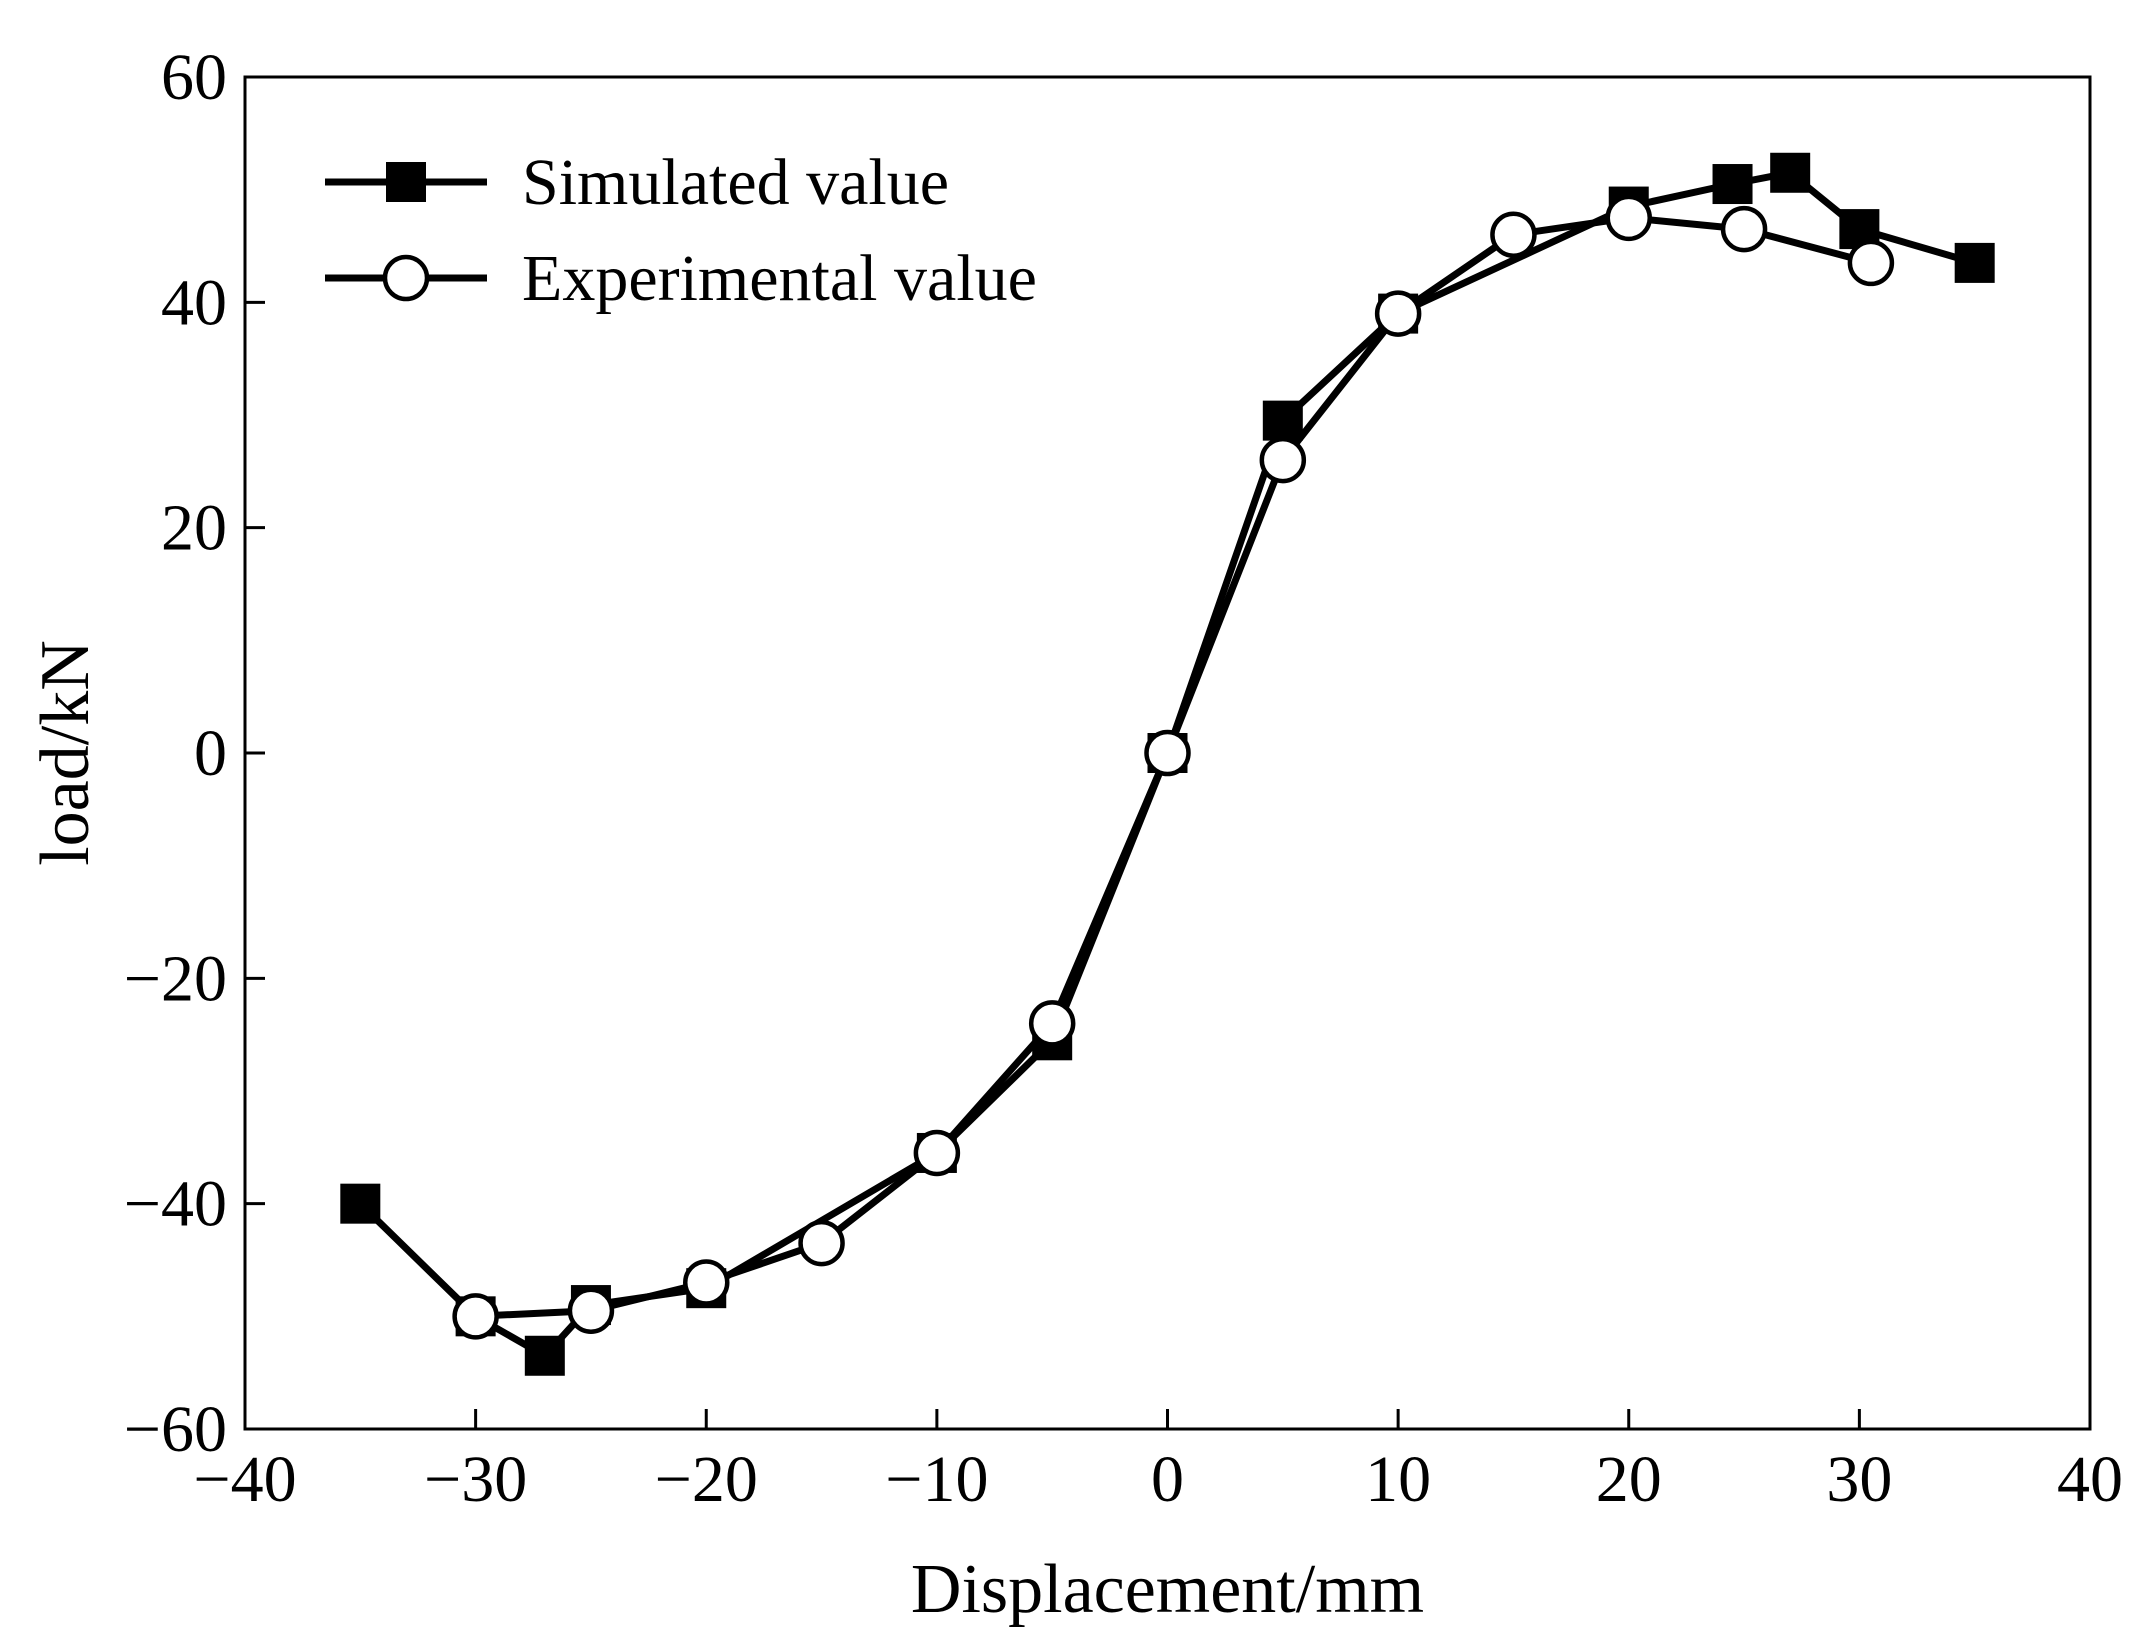 This screenshot has height=1644, width=2146. What do you see at coordinates (244, 1479) in the screenshot?
I see `x-tick-label: −40` at bounding box center [244, 1479].